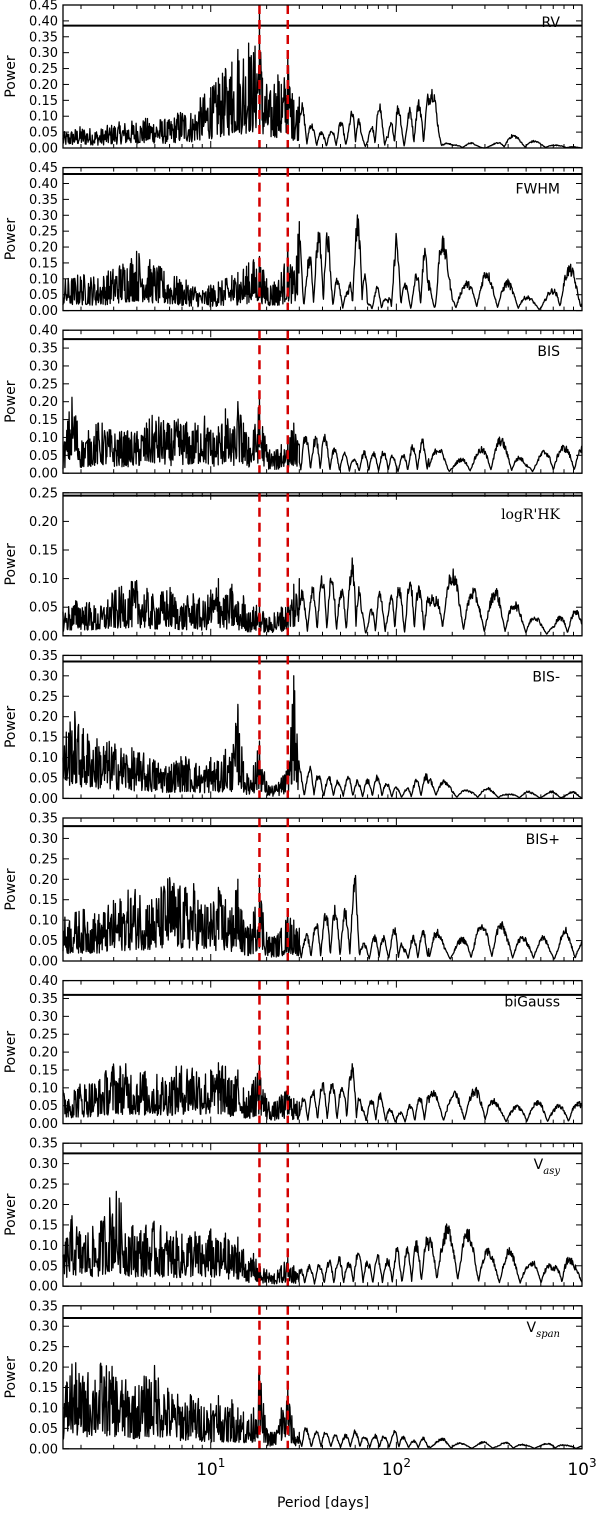 The height and width of the screenshot is (1514, 600). I want to click on panel-label: biGauss, so click(532, 1003).